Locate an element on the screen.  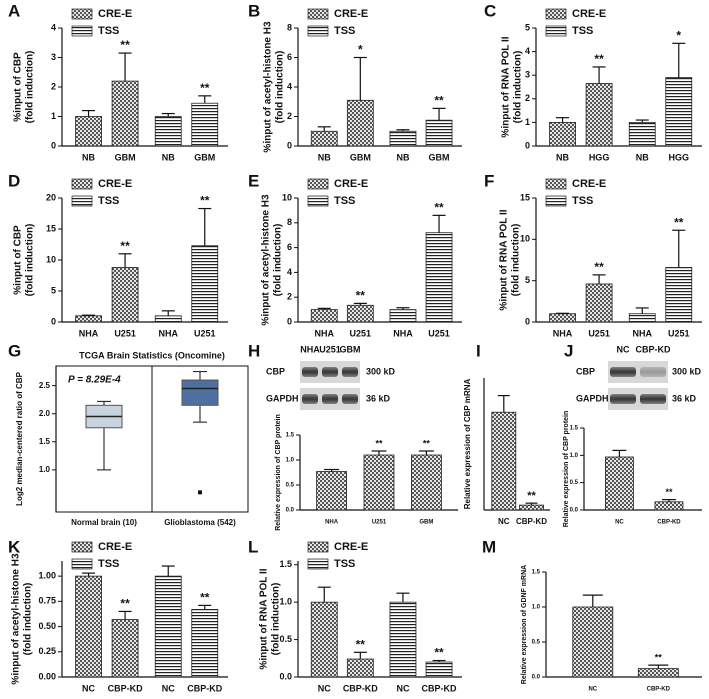
y-axis-label: Relative expression of CBP protein is located at coordinates (278, 472).